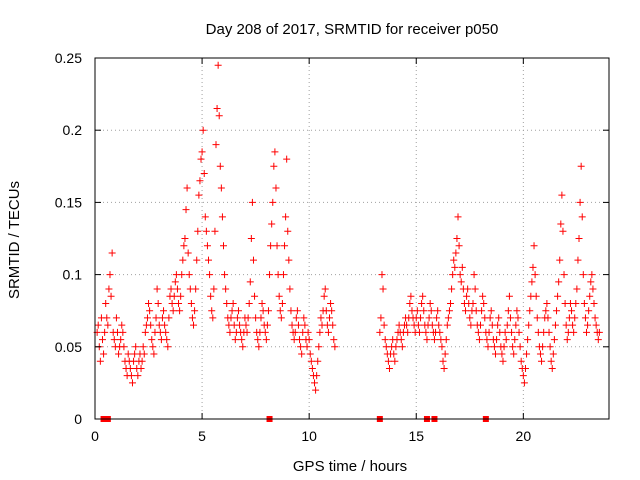 Image resolution: width=640 pixels, height=480 pixels. Describe the element at coordinates (416, 436) in the screenshot. I see `x-tick-label: 15` at that location.